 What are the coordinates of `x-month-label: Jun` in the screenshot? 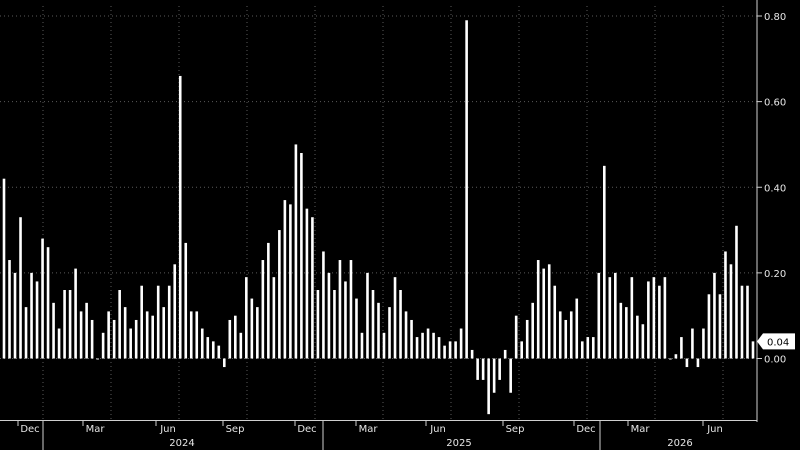 It's located at (167, 429).